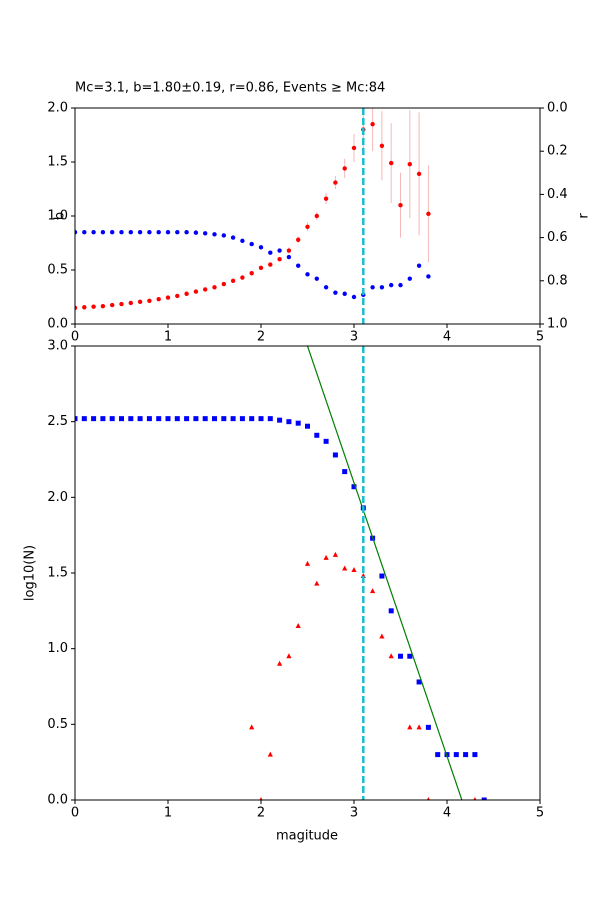 The width and height of the screenshot is (600, 900). I want to click on y-axis-label: log10(N), so click(30, 573).